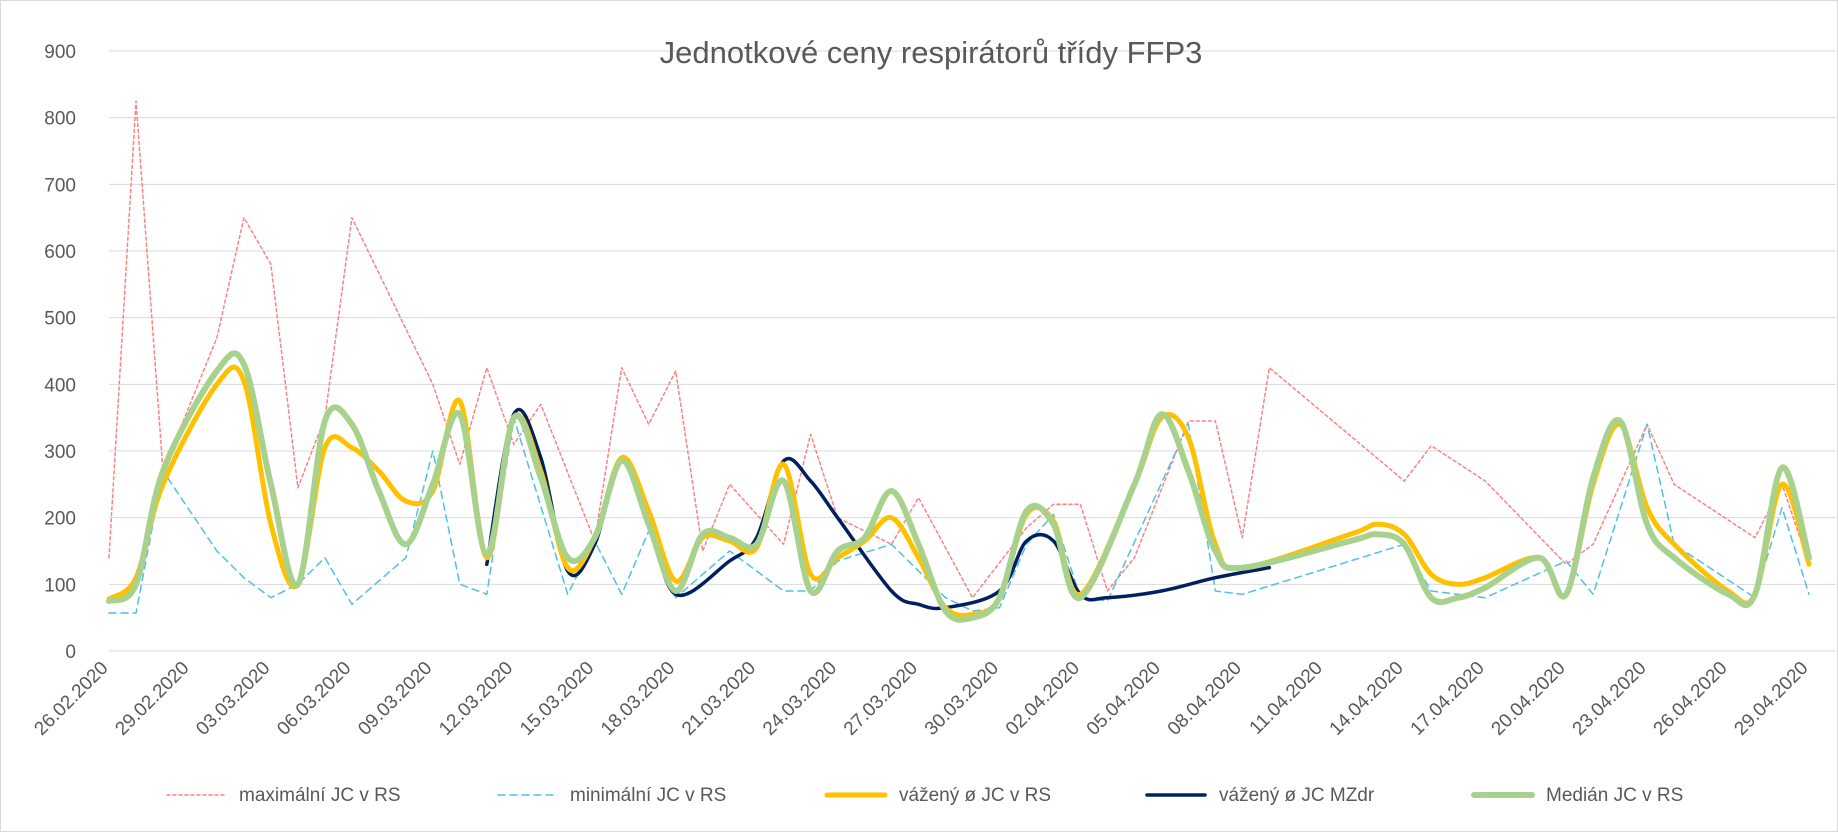 The height and width of the screenshot is (833, 1838). What do you see at coordinates (320, 795) in the screenshot?
I see `legend-label-1: maximální JC v RS` at bounding box center [320, 795].